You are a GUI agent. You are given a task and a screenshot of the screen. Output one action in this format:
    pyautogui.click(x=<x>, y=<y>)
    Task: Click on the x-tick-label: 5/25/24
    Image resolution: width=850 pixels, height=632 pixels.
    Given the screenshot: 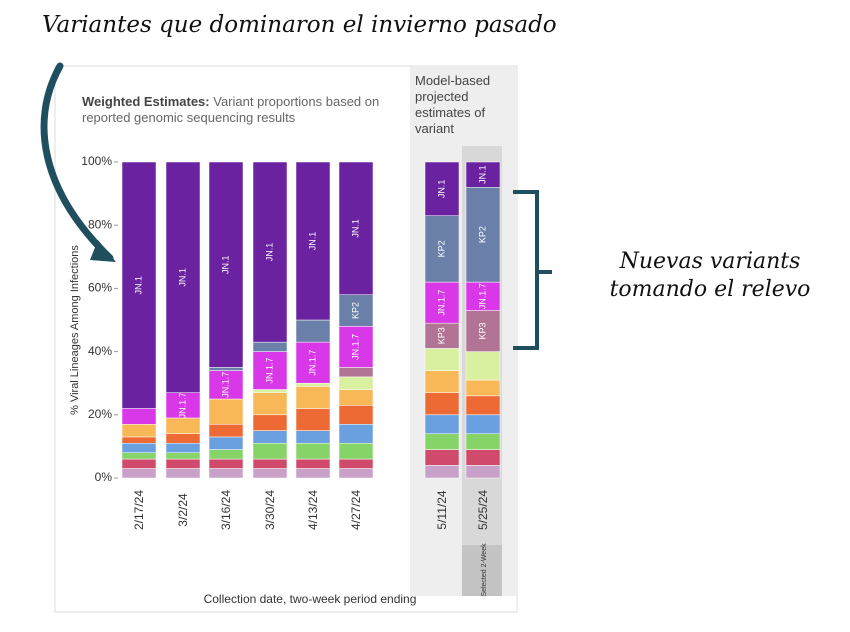 What is the action you would take?
    pyautogui.click(x=483, y=510)
    